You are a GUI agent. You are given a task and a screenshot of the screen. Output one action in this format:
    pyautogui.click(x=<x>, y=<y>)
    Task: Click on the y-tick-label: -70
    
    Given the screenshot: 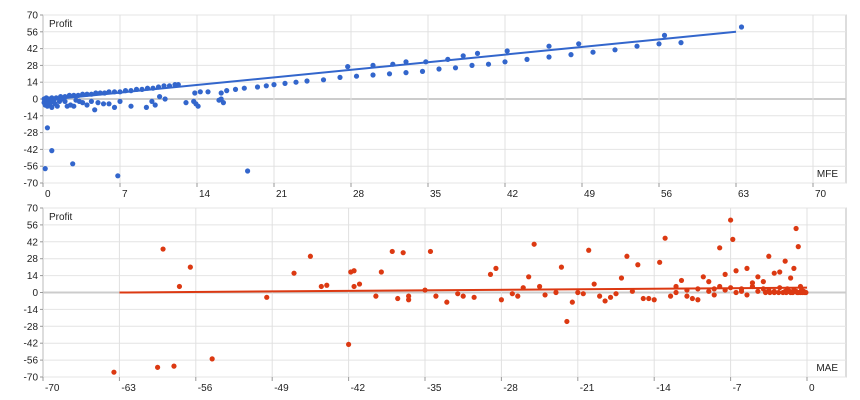 What is the action you would take?
    pyautogui.click(x=31, y=184)
    